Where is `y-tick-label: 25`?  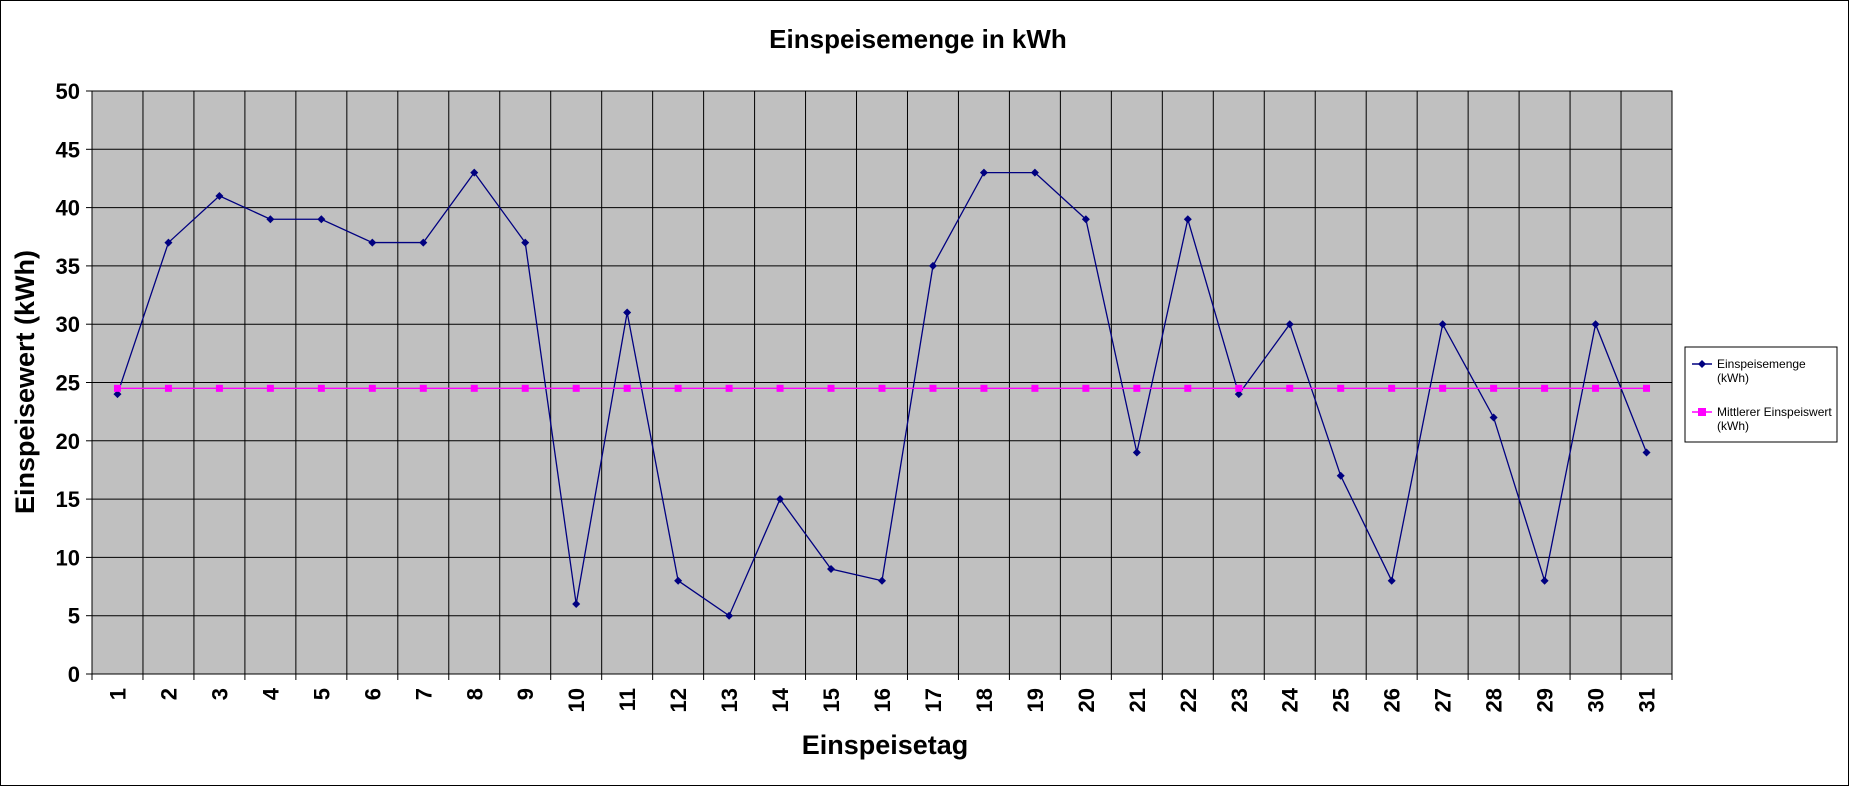 y-tick-label: 25 is located at coordinates (68, 383).